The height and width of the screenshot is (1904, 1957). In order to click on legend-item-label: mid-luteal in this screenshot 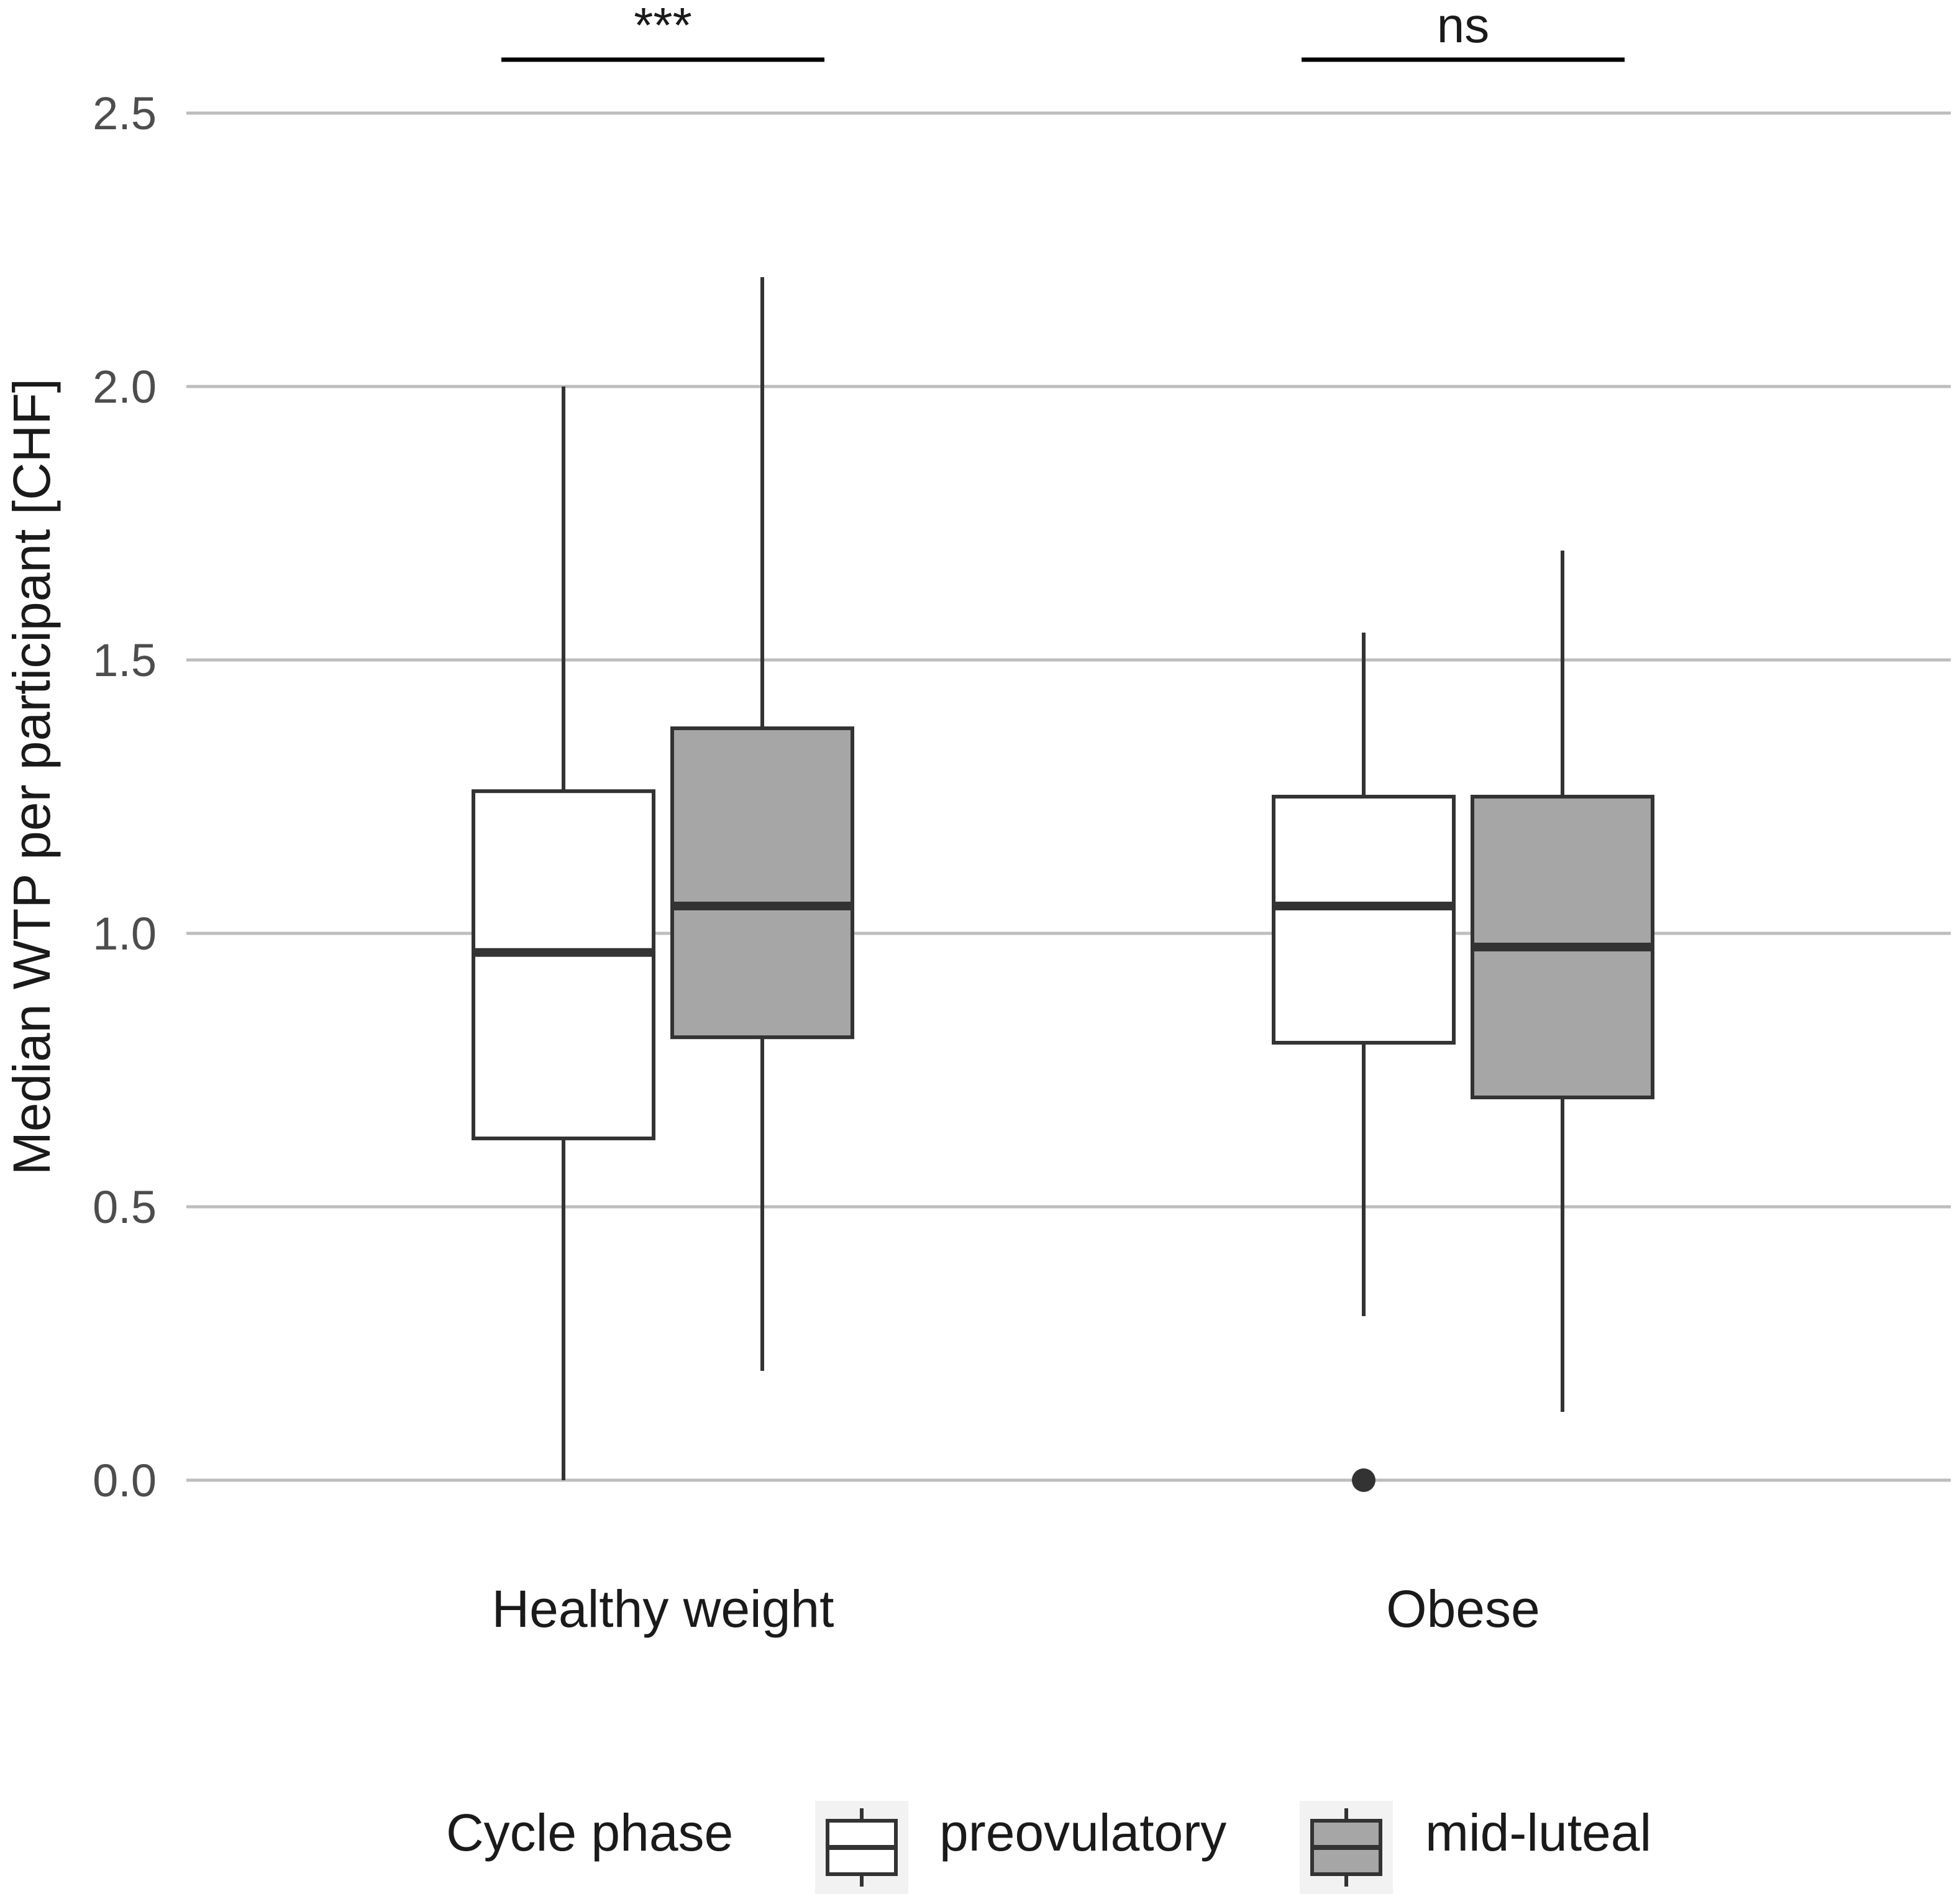, I will do `click(1538, 1833)`.